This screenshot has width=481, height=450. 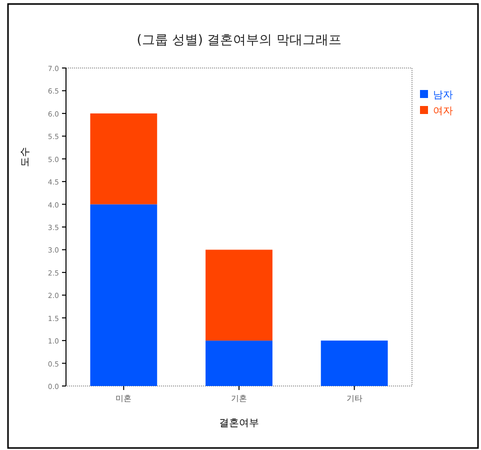 I want to click on legend-label: 남자, so click(x=443, y=95).